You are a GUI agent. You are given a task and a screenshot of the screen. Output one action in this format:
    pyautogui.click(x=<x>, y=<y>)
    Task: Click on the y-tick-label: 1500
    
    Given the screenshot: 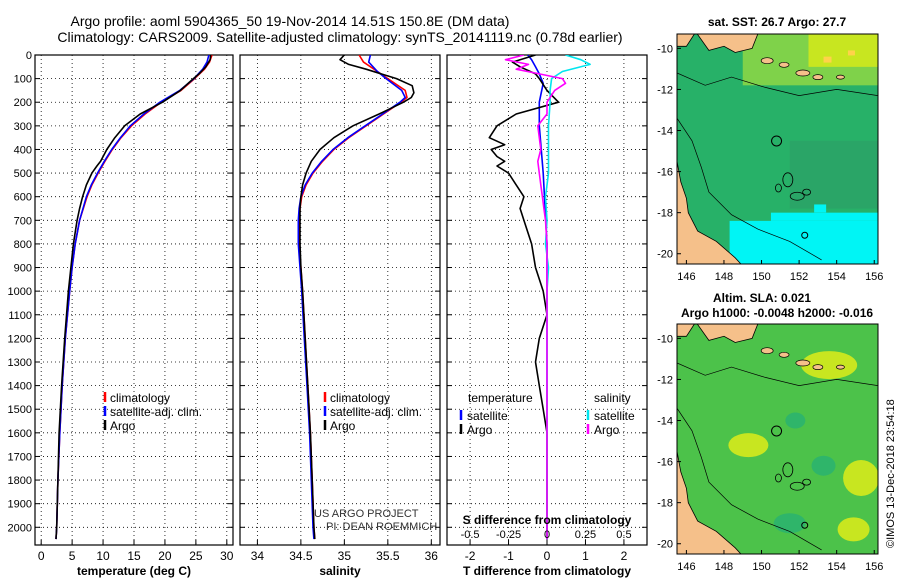 What is the action you would take?
    pyautogui.click(x=20, y=410)
    